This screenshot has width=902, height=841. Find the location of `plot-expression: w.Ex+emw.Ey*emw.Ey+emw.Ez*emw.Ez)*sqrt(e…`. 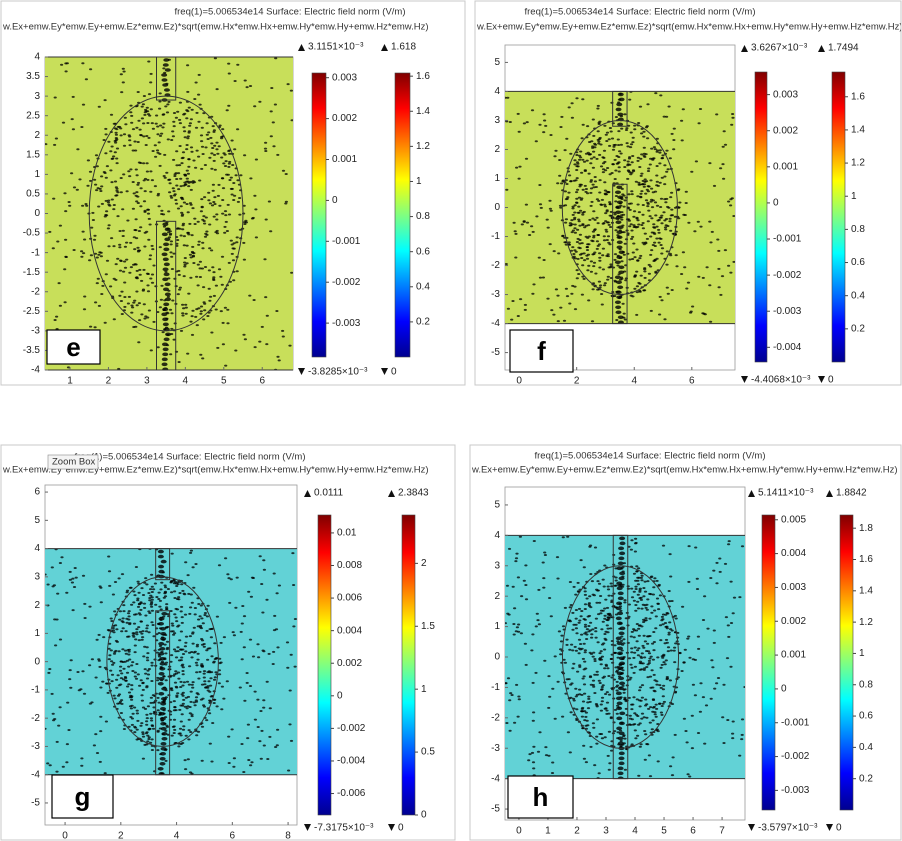

plot-expression: w.Ex+emw.Ey*emw.Ey+emw.Ez*emw.Ez)*sqrt(e… is located at coordinates (684, 470).